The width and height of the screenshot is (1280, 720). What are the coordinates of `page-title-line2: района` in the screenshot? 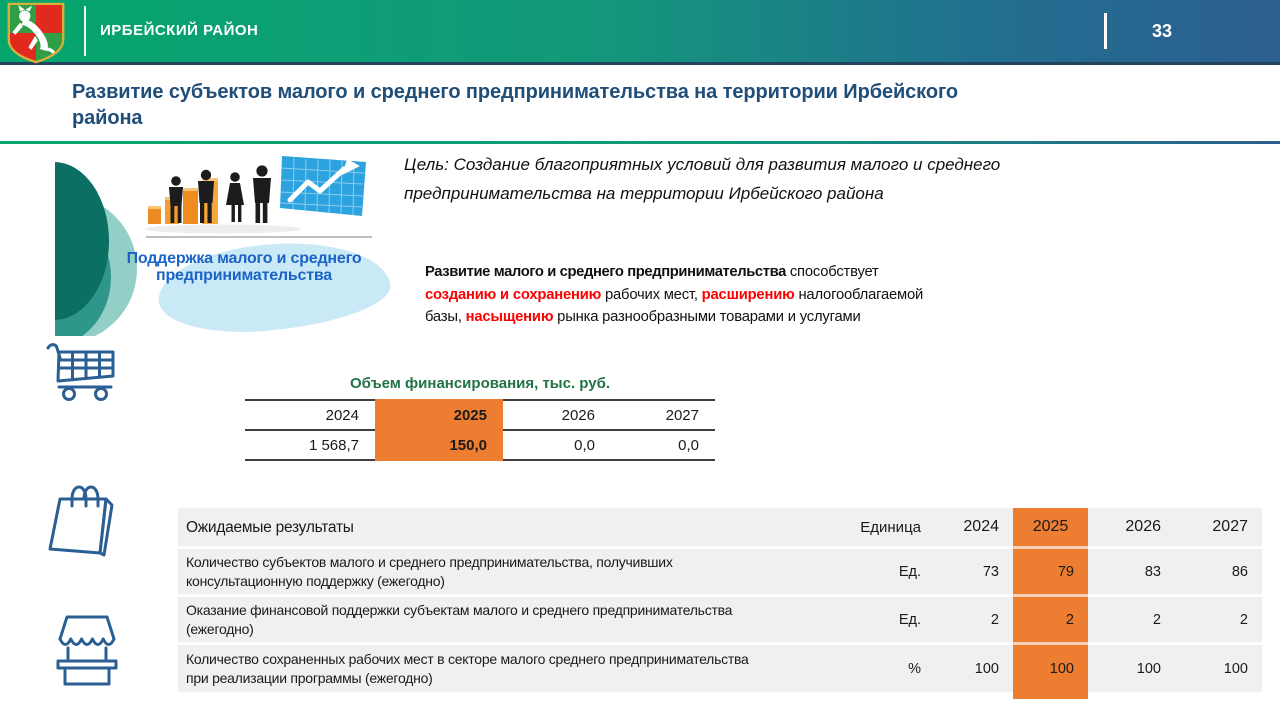 It's located at (107, 118).